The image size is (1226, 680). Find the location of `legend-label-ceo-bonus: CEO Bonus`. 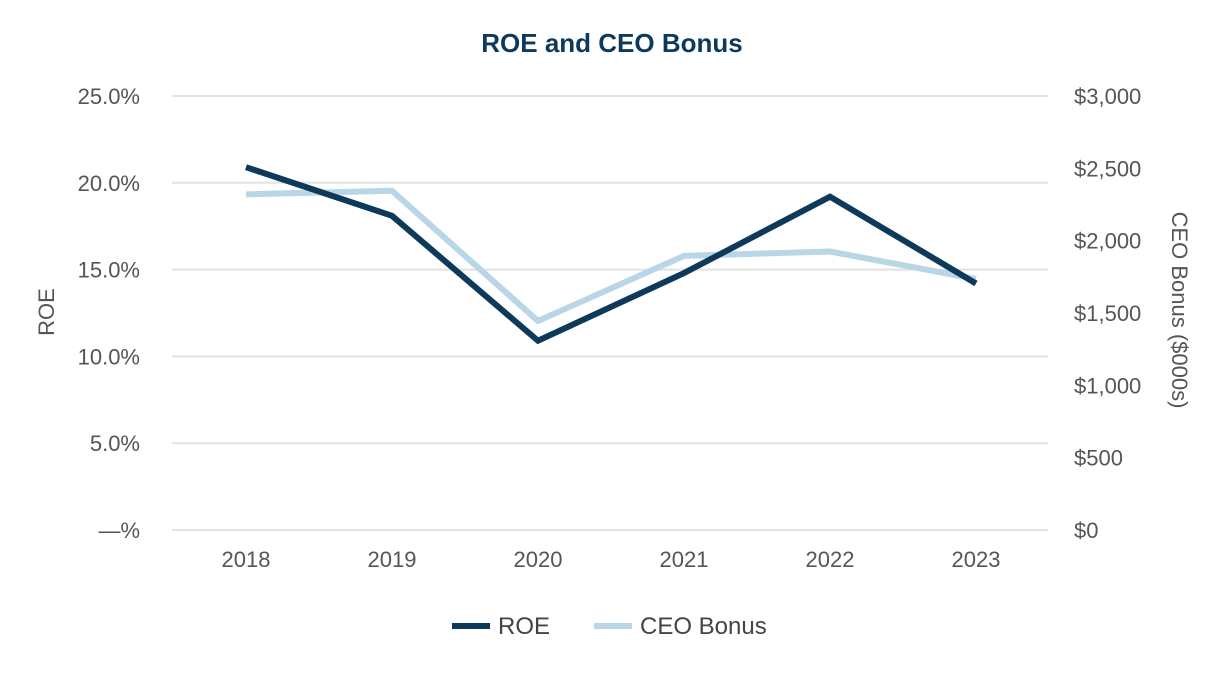

legend-label-ceo-bonus: CEO Bonus is located at coordinates (703, 626).